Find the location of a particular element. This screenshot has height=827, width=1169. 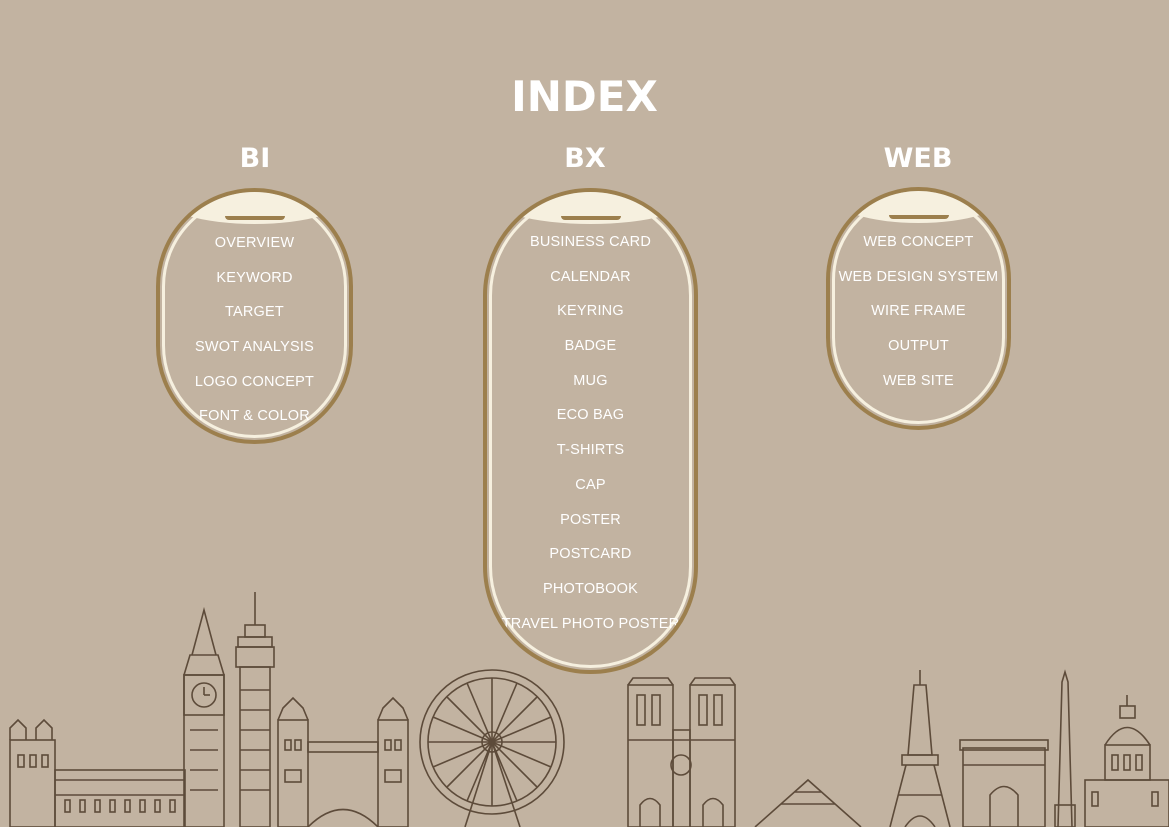

list-item: CAP is located at coordinates (590, 484).